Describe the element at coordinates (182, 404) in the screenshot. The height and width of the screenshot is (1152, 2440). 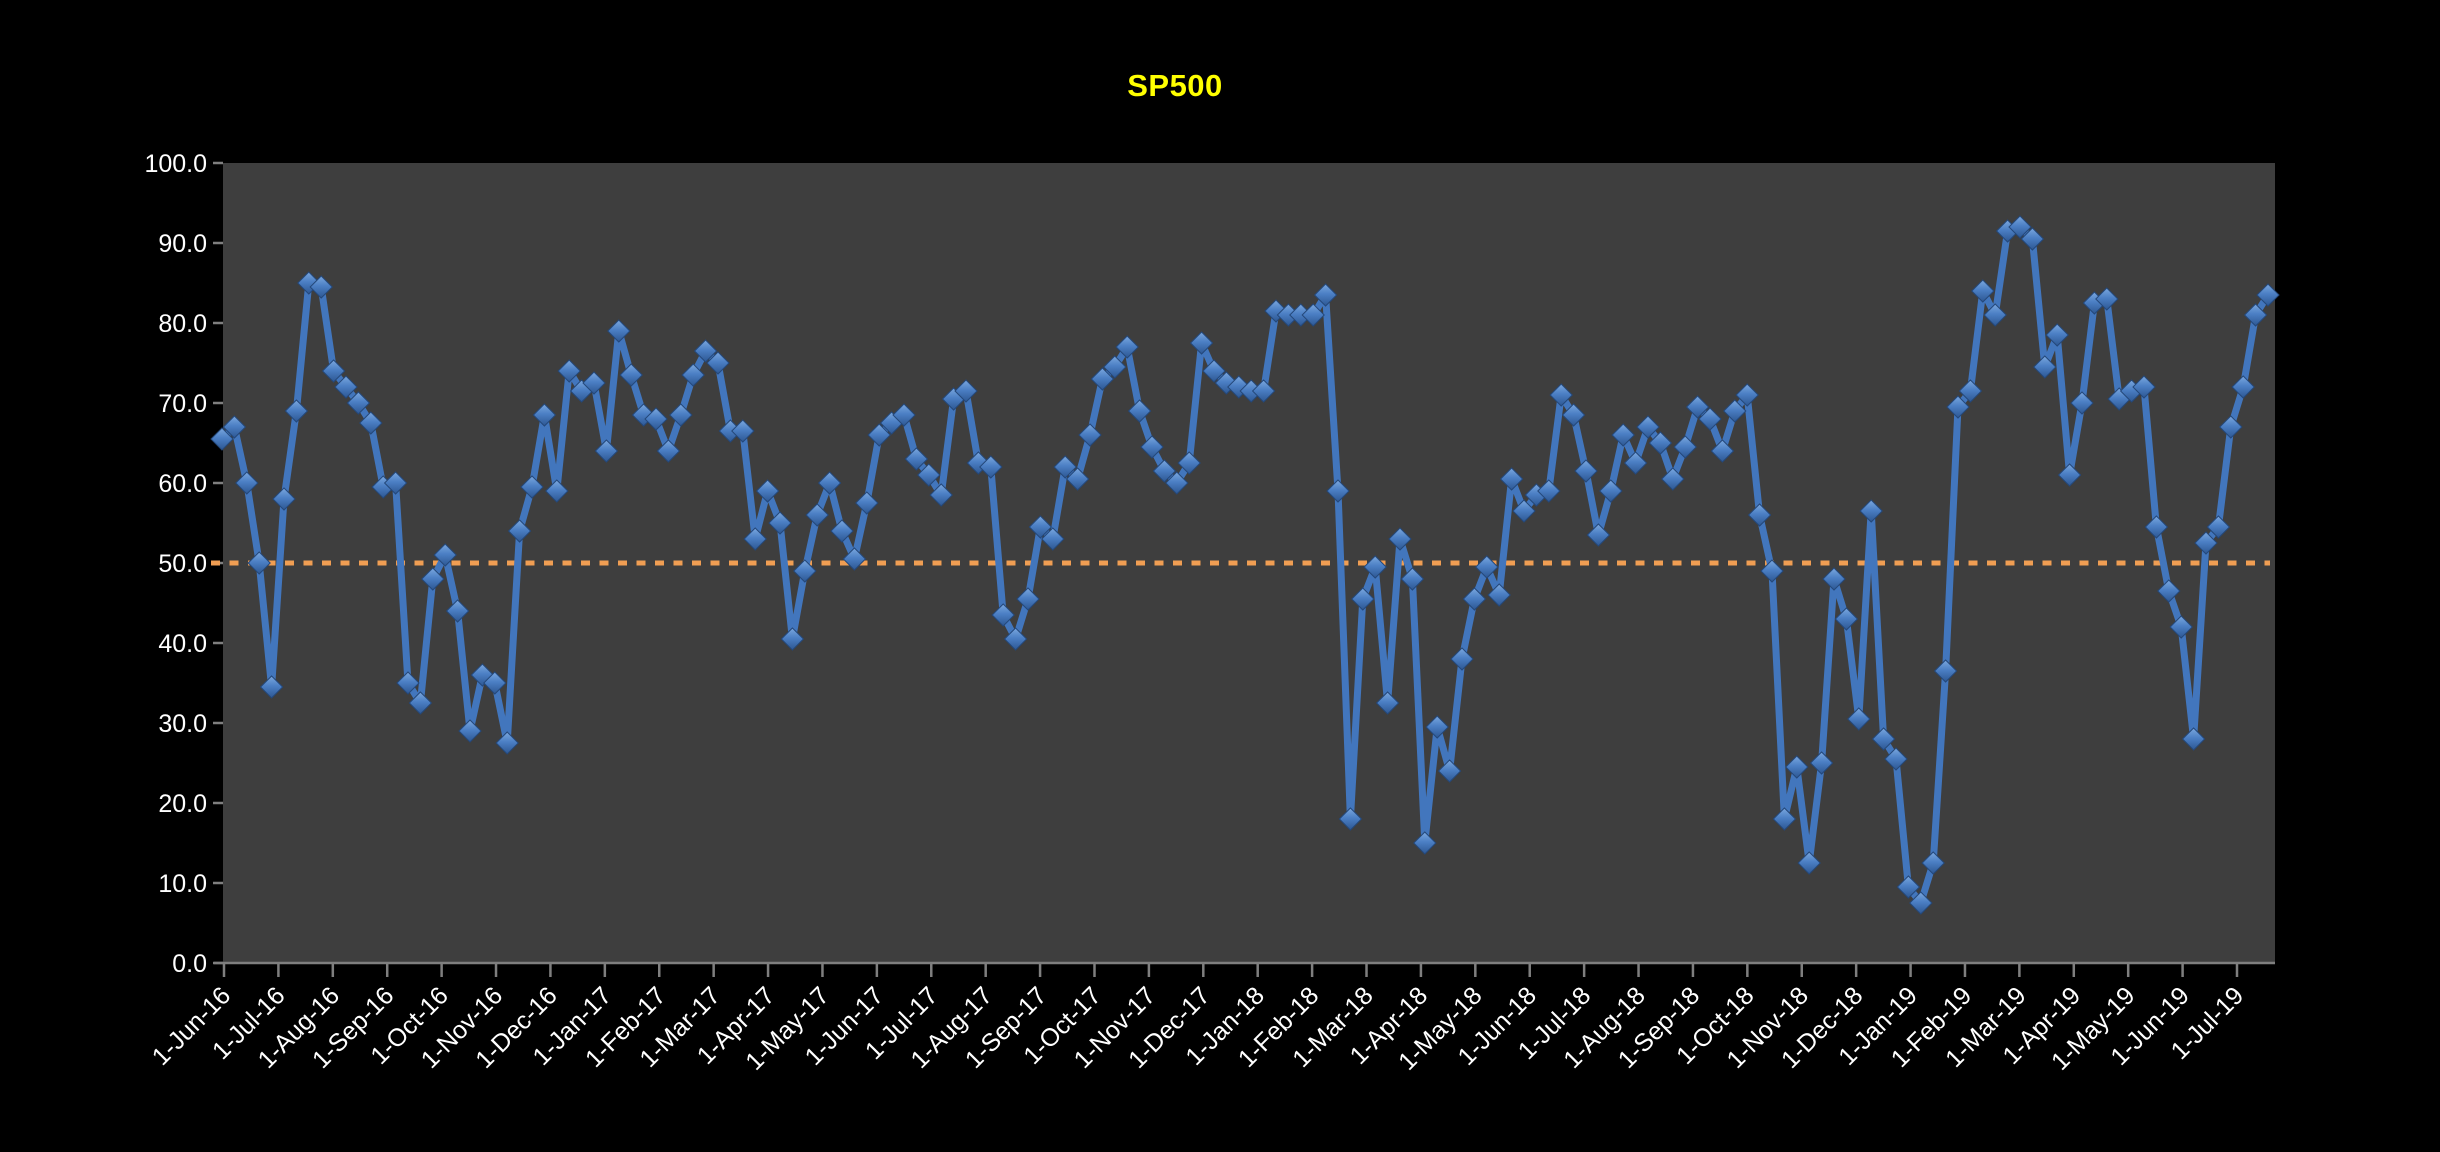
I see `y-axis-label: 70.0` at that location.